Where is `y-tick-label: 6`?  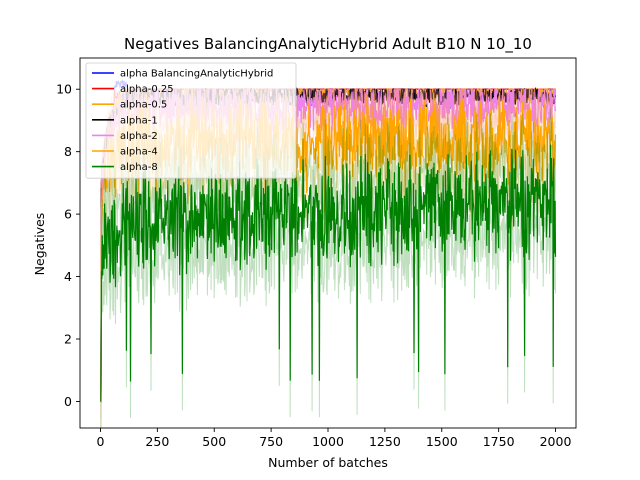 y-tick-label: 6 is located at coordinates (68, 214).